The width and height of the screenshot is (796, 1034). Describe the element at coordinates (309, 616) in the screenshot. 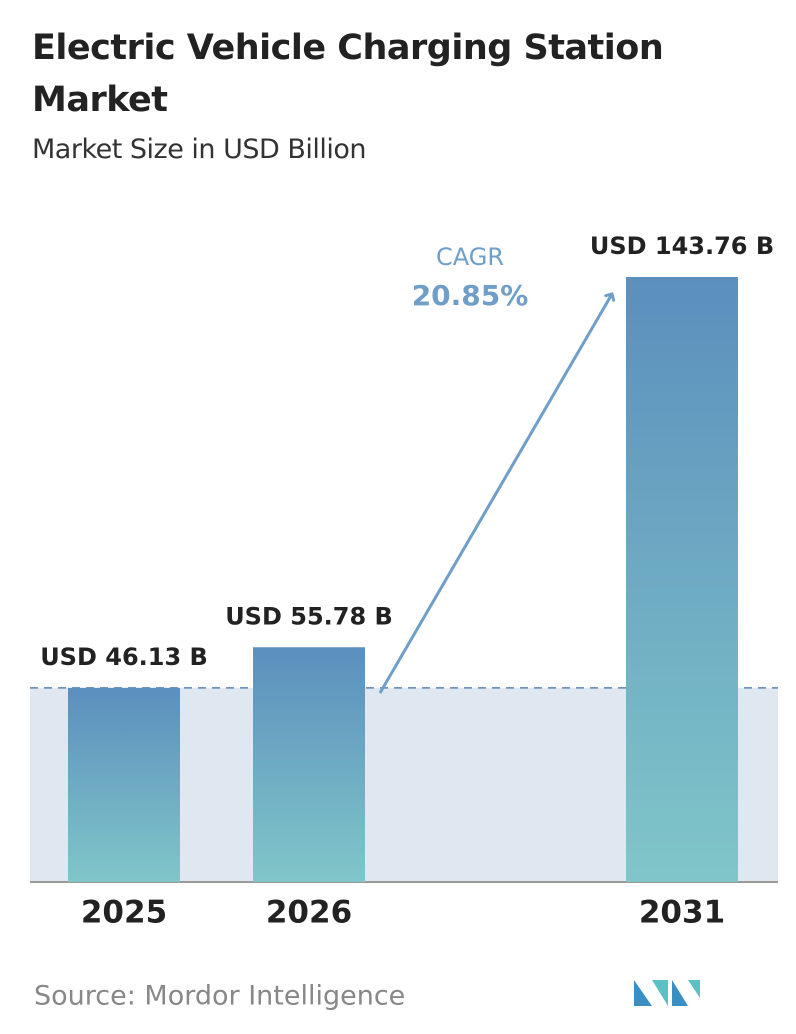

I see `value-label: USD 55.78 B` at that location.